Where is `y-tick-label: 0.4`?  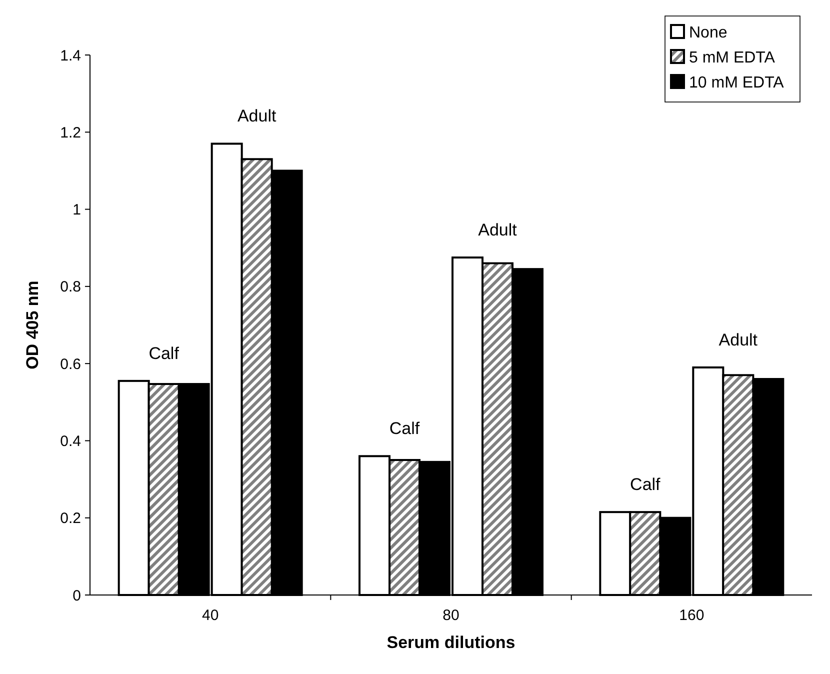
y-tick-label: 0.4 is located at coordinates (70, 441).